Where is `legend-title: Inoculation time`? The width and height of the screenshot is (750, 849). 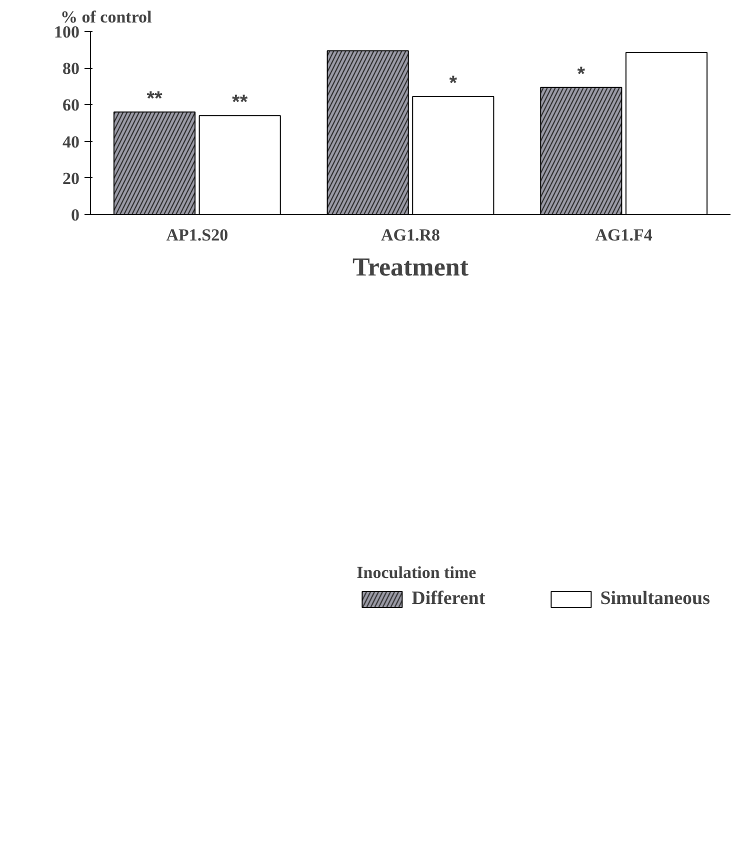
legend-title: Inoculation time is located at coordinates (417, 573).